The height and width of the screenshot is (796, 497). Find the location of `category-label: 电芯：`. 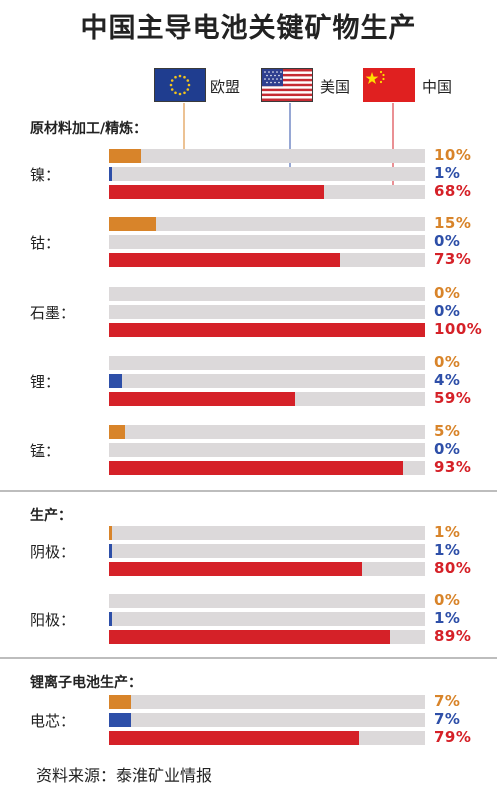

category-label: 电芯： is located at coordinates (53, 721).